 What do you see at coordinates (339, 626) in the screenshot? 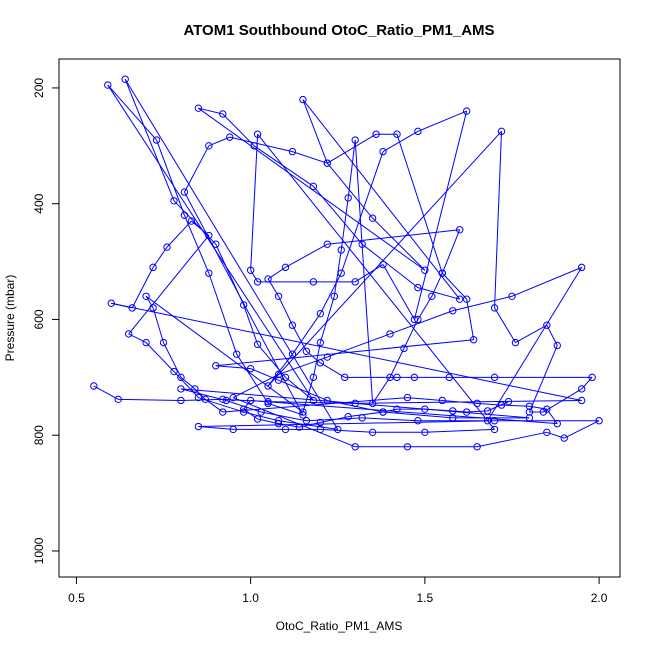
I see `x-axis-label: OtoC_Ratio_PM1_AMS` at bounding box center [339, 626].